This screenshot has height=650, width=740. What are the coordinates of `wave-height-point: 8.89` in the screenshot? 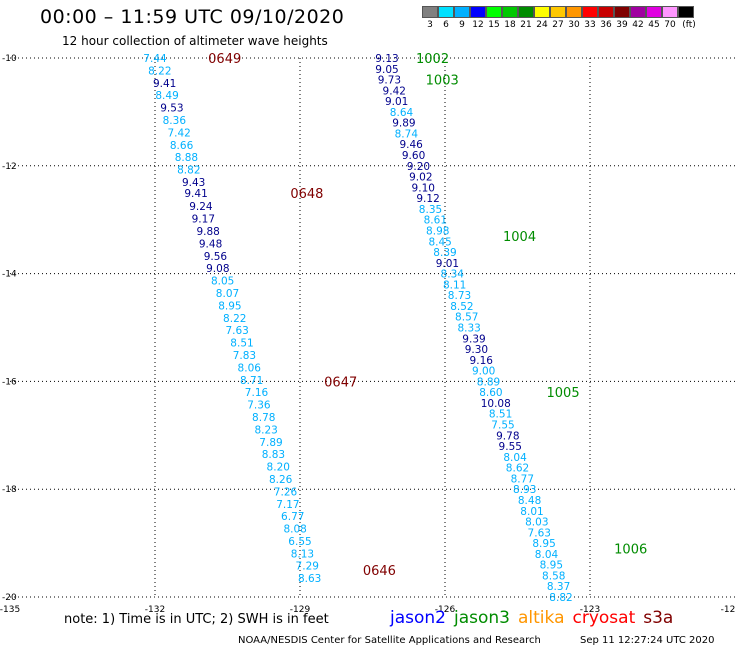 It's located at (488, 382).